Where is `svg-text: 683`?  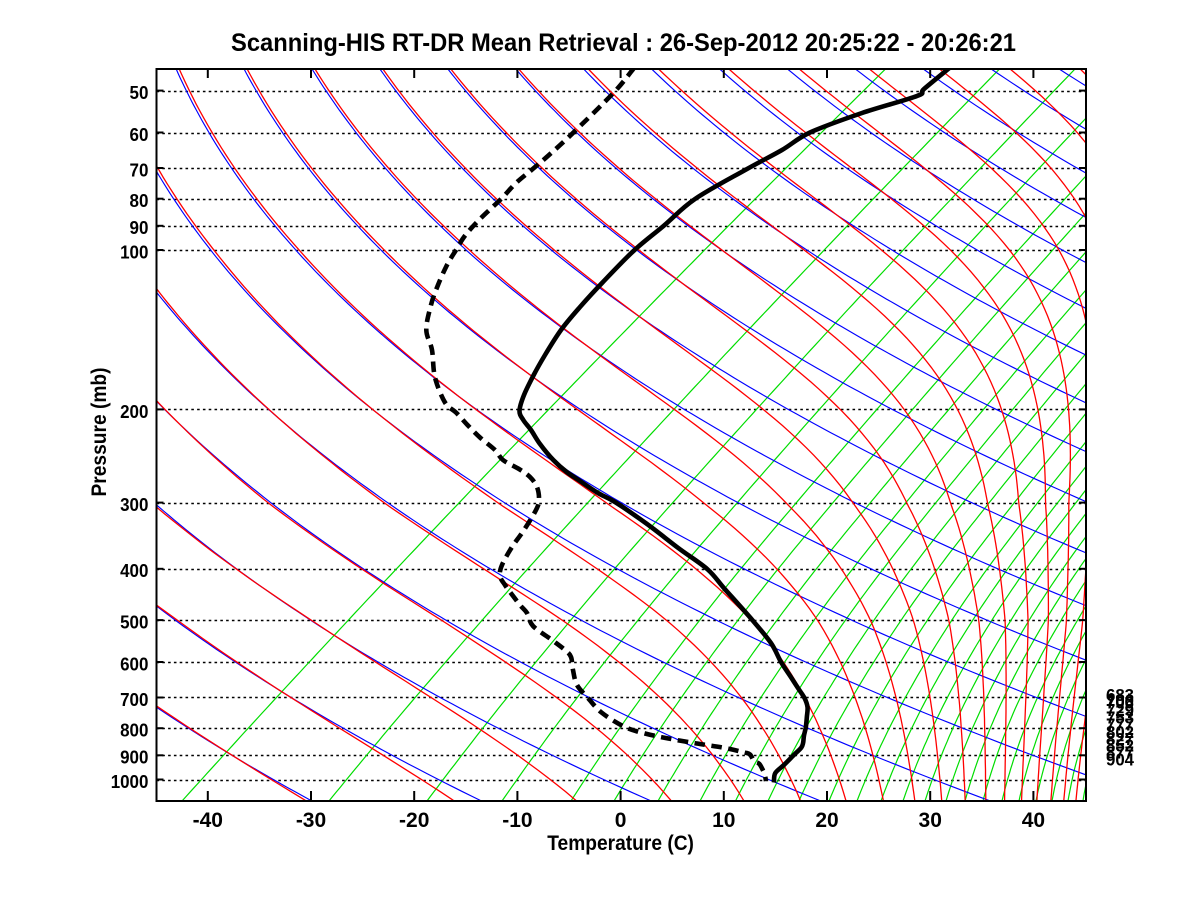
svg-text: 683 is located at coordinates (1120, 695).